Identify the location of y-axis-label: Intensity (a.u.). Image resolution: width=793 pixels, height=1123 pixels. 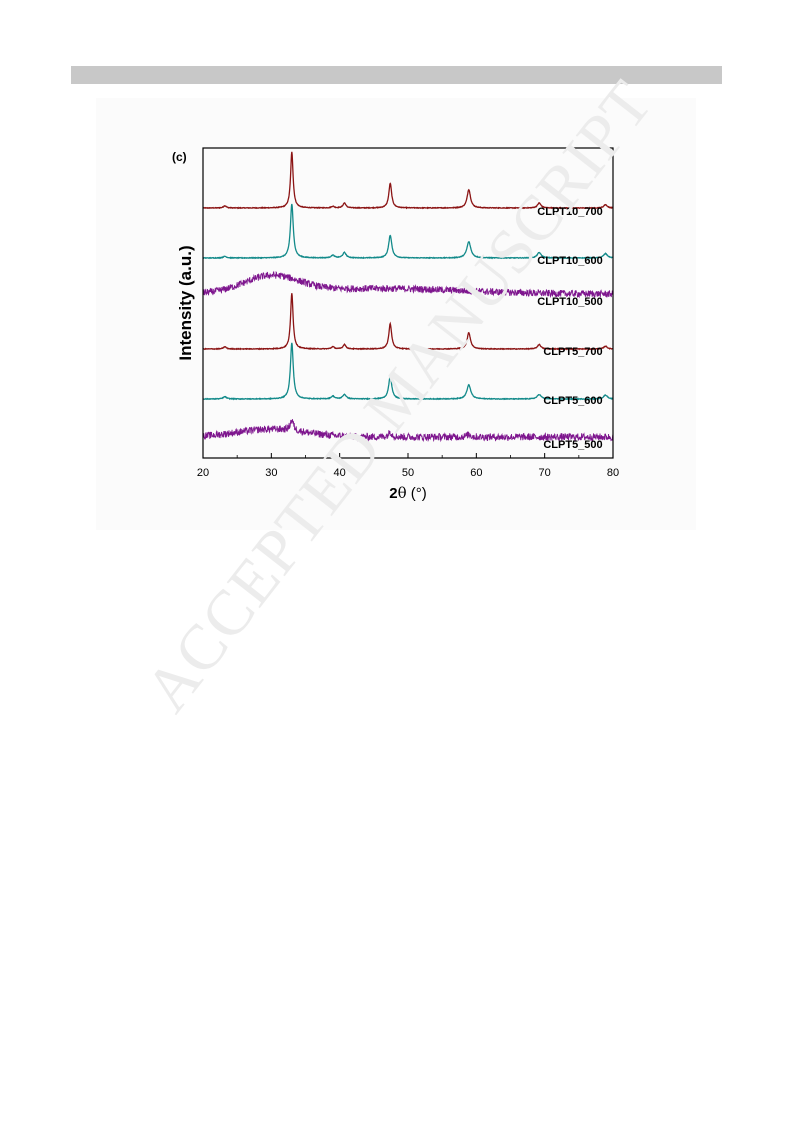
(185, 302).